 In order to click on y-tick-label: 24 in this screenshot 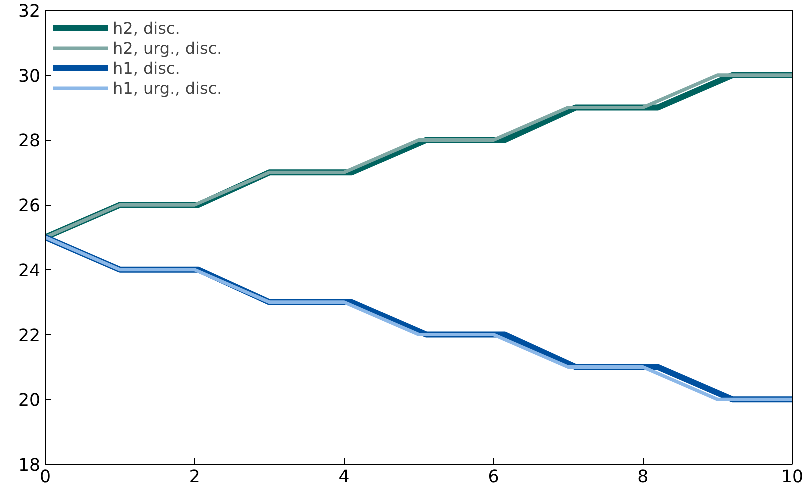, I will do `click(29, 271)`.